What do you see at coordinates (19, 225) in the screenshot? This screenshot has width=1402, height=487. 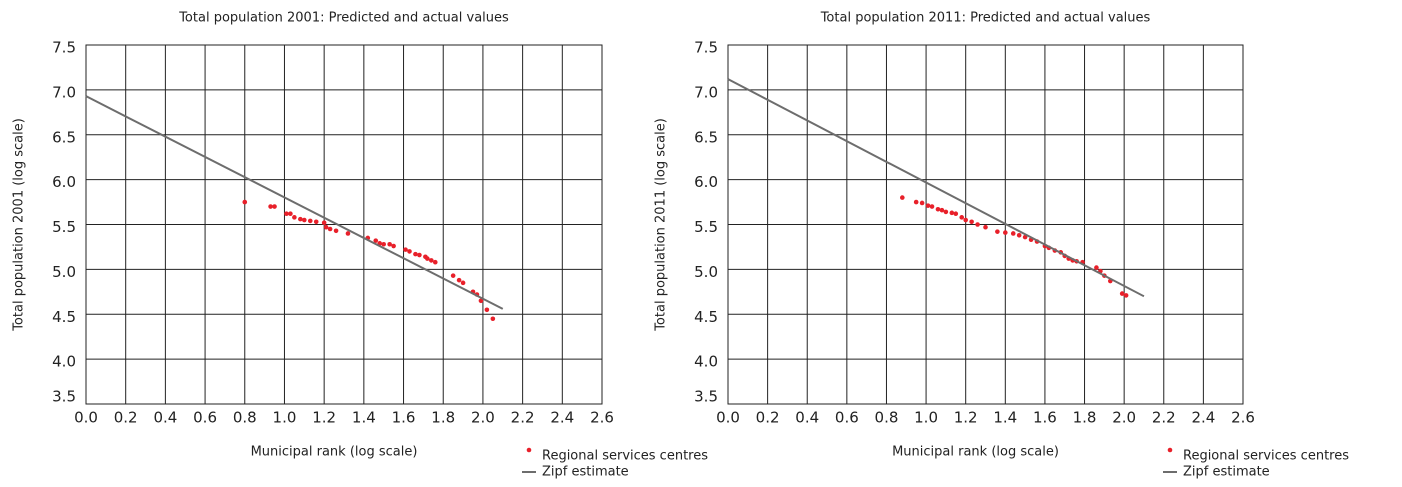 I see `y-axis-label: Total population 2001 (log scale)` at bounding box center [19, 225].